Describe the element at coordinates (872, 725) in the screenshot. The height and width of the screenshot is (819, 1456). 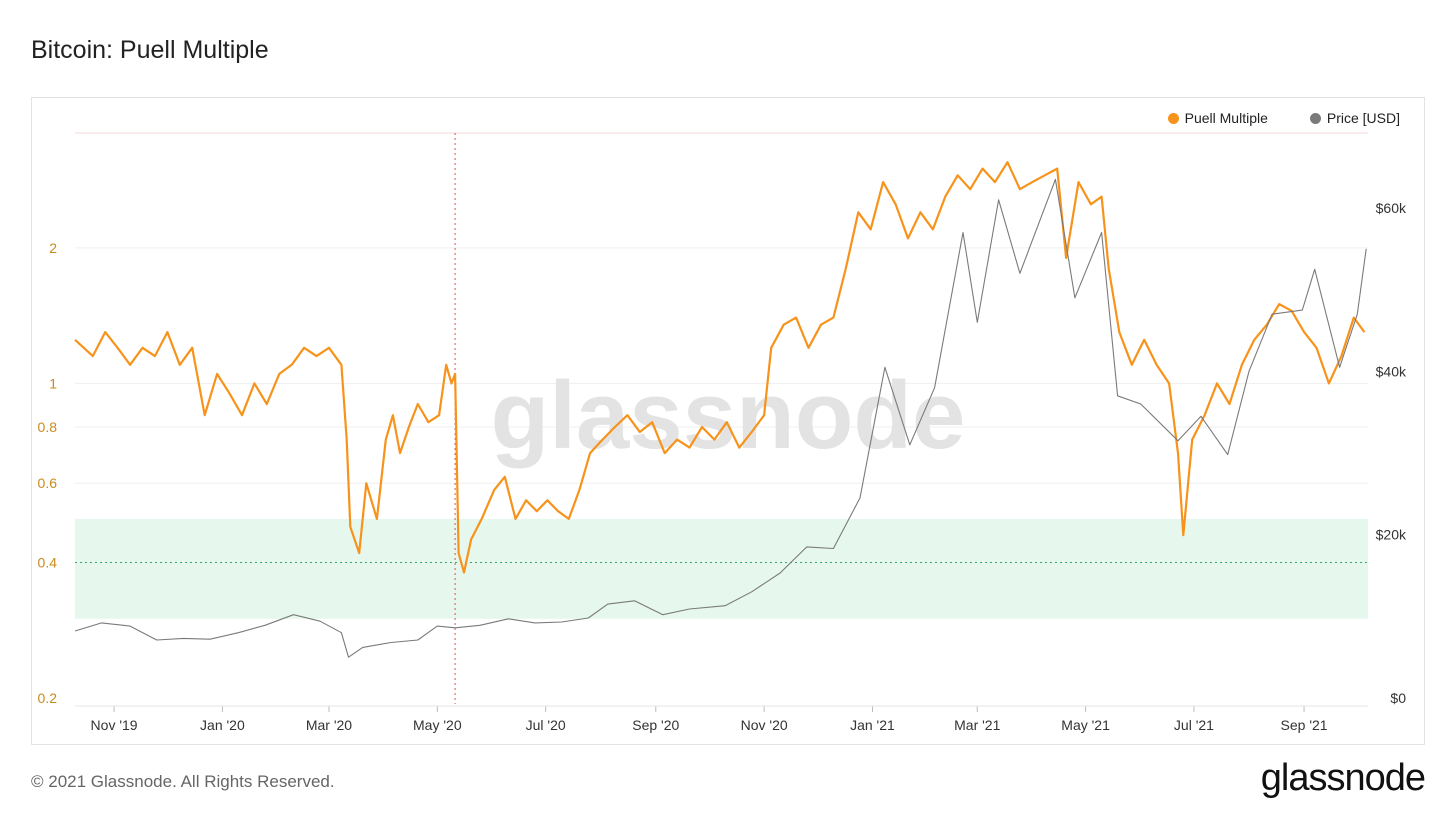
I see `x-tick-label: Jan '21` at that location.